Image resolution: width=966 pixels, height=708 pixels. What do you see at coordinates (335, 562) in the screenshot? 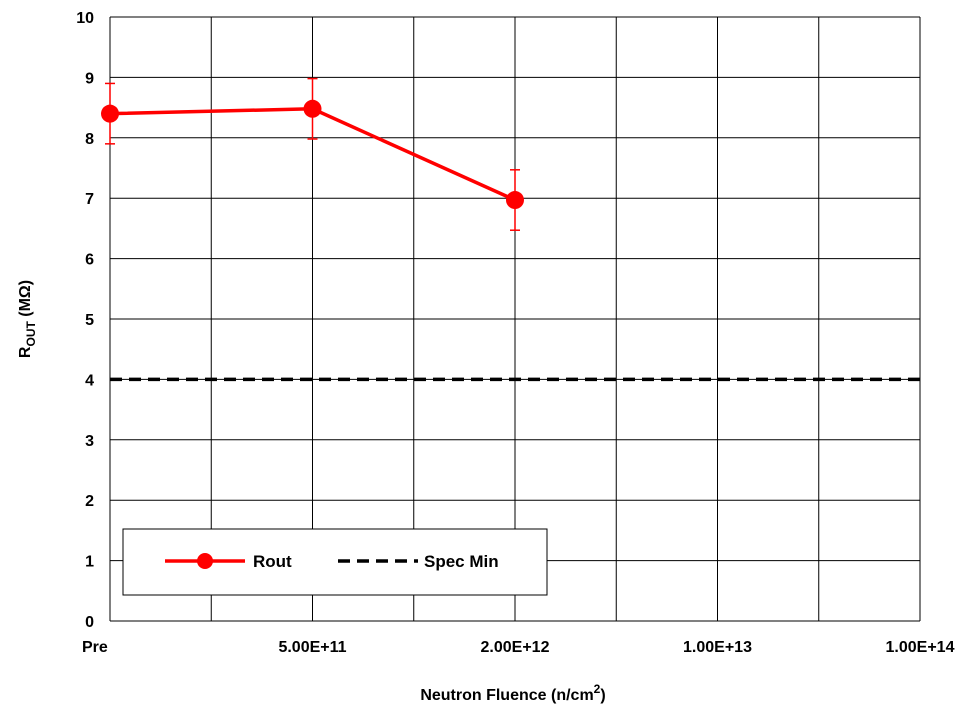
I see `legend: Rout Spec Min` at bounding box center [335, 562].